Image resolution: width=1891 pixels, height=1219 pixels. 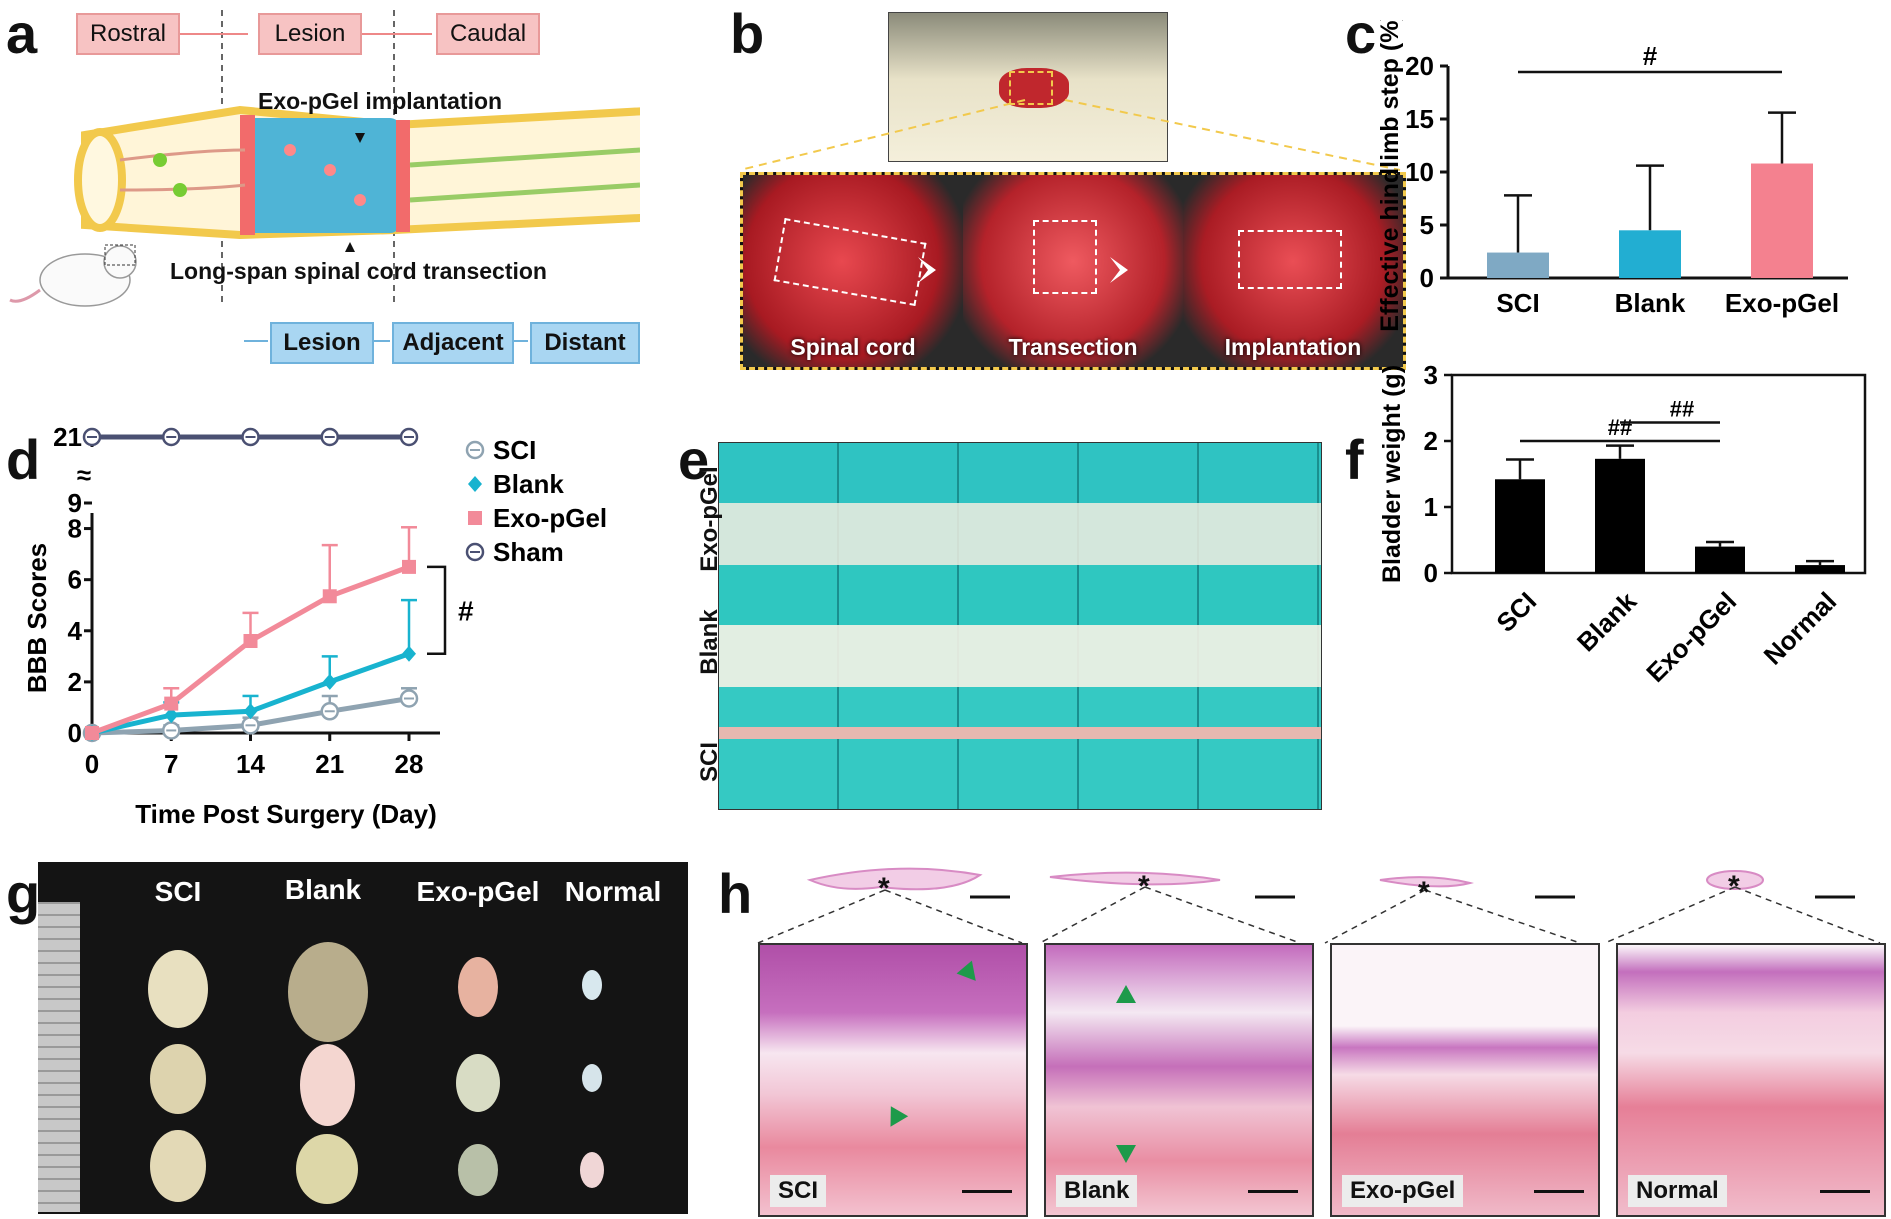 I want to click on gait-tail, so click(x=1020, y=733).